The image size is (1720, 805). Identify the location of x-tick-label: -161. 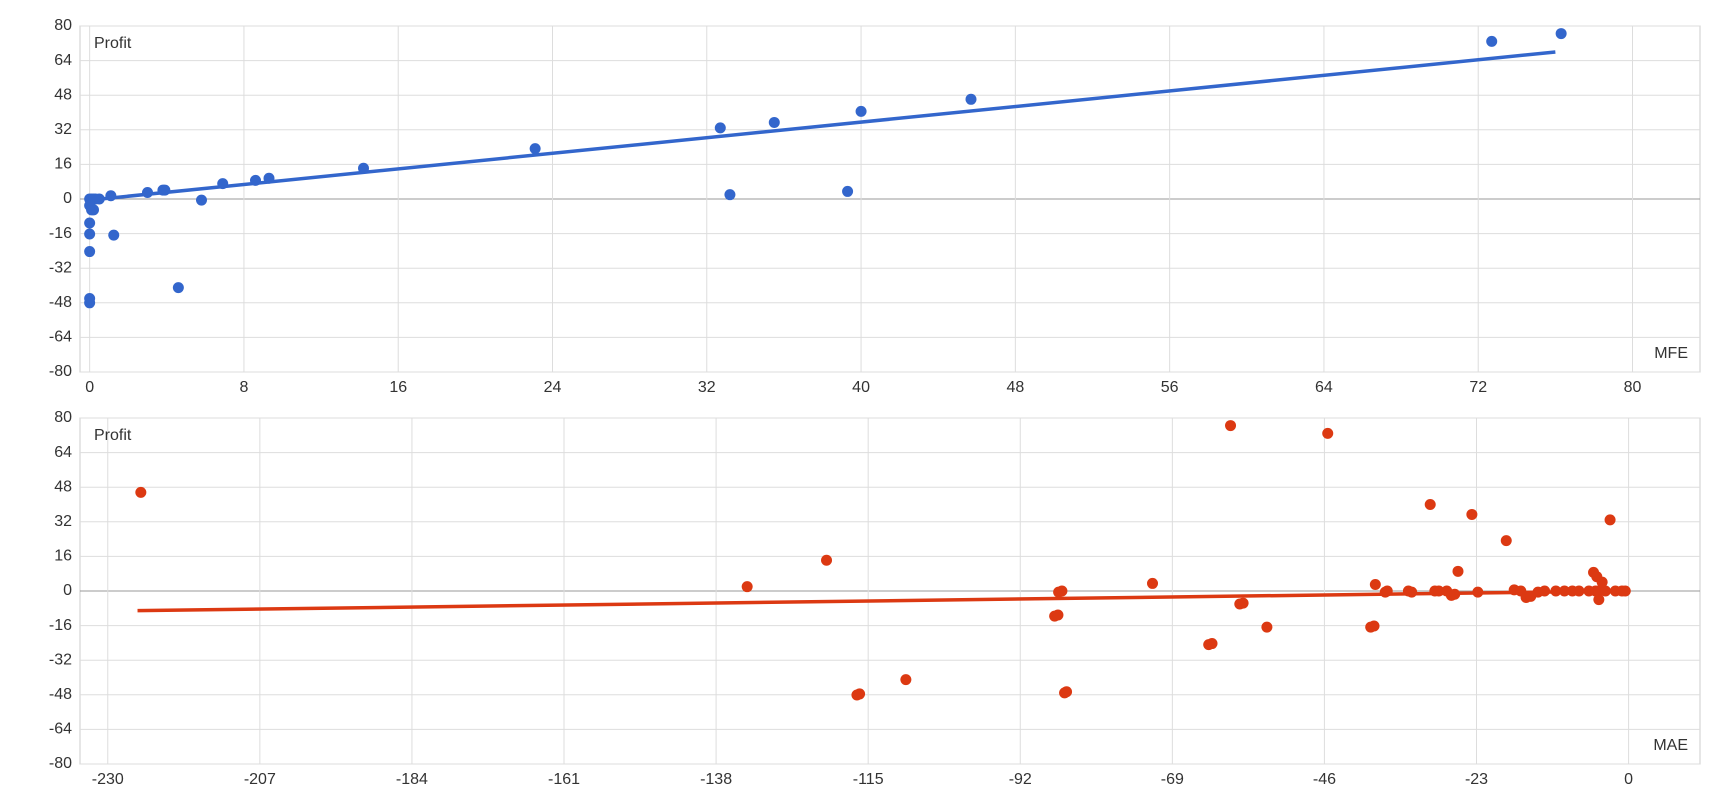
(564, 779).